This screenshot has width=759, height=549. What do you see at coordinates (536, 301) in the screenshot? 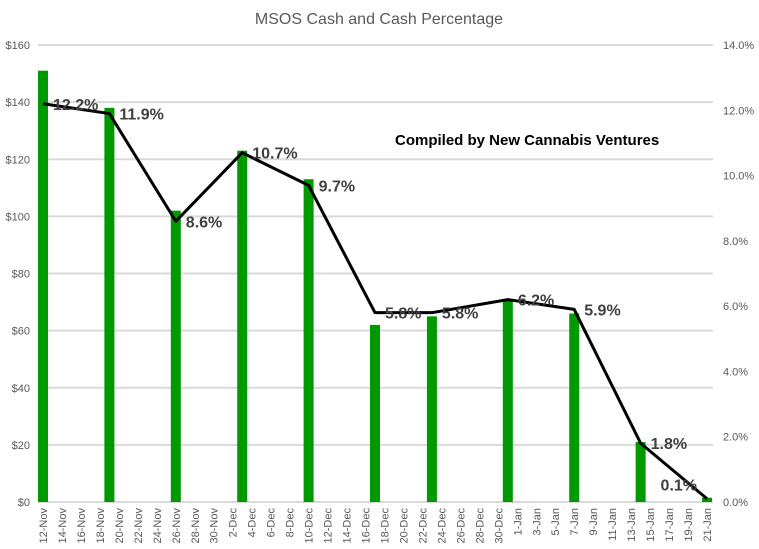
I see `data-label: 6.2%` at bounding box center [536, 301].